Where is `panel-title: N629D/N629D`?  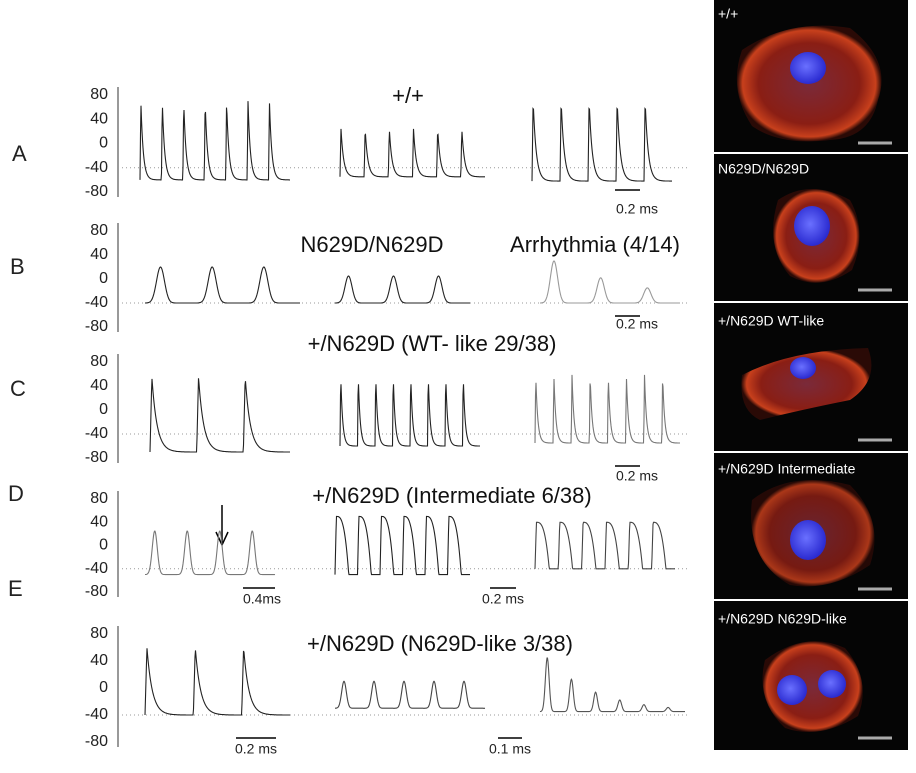 panel-title: N629D/N629D is located at coordinates (371, 244).